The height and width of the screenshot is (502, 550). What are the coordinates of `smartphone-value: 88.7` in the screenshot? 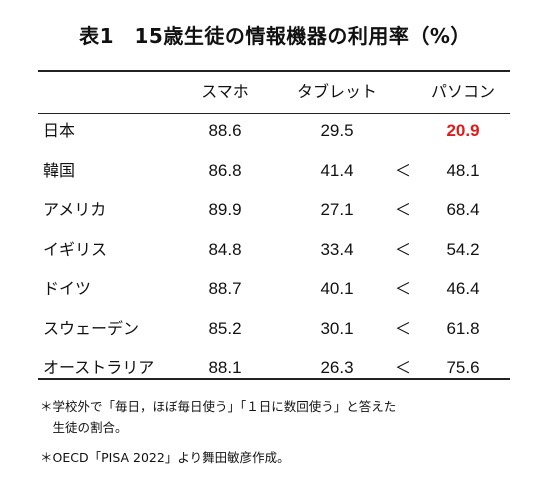 It's located at (225, 288).